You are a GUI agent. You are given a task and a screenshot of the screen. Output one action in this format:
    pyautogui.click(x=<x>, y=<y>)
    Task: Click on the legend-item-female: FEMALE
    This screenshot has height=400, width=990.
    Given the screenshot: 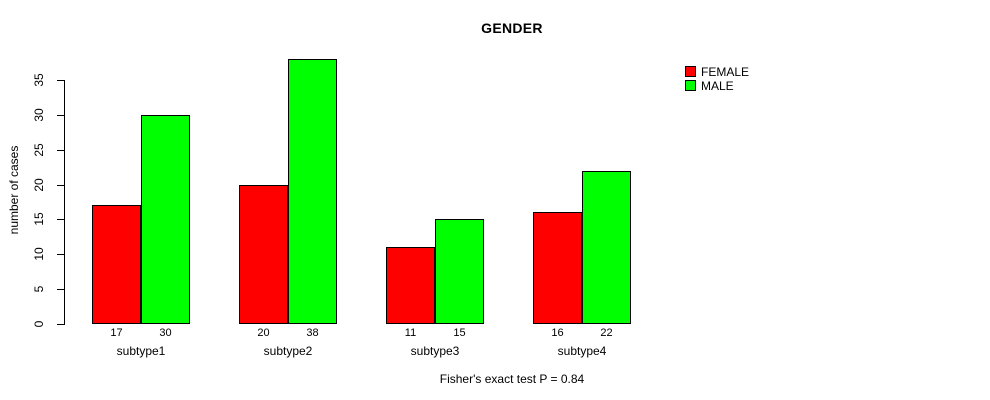 What is the action you would take?
    pyautogui.click(x=717, y=71)
    